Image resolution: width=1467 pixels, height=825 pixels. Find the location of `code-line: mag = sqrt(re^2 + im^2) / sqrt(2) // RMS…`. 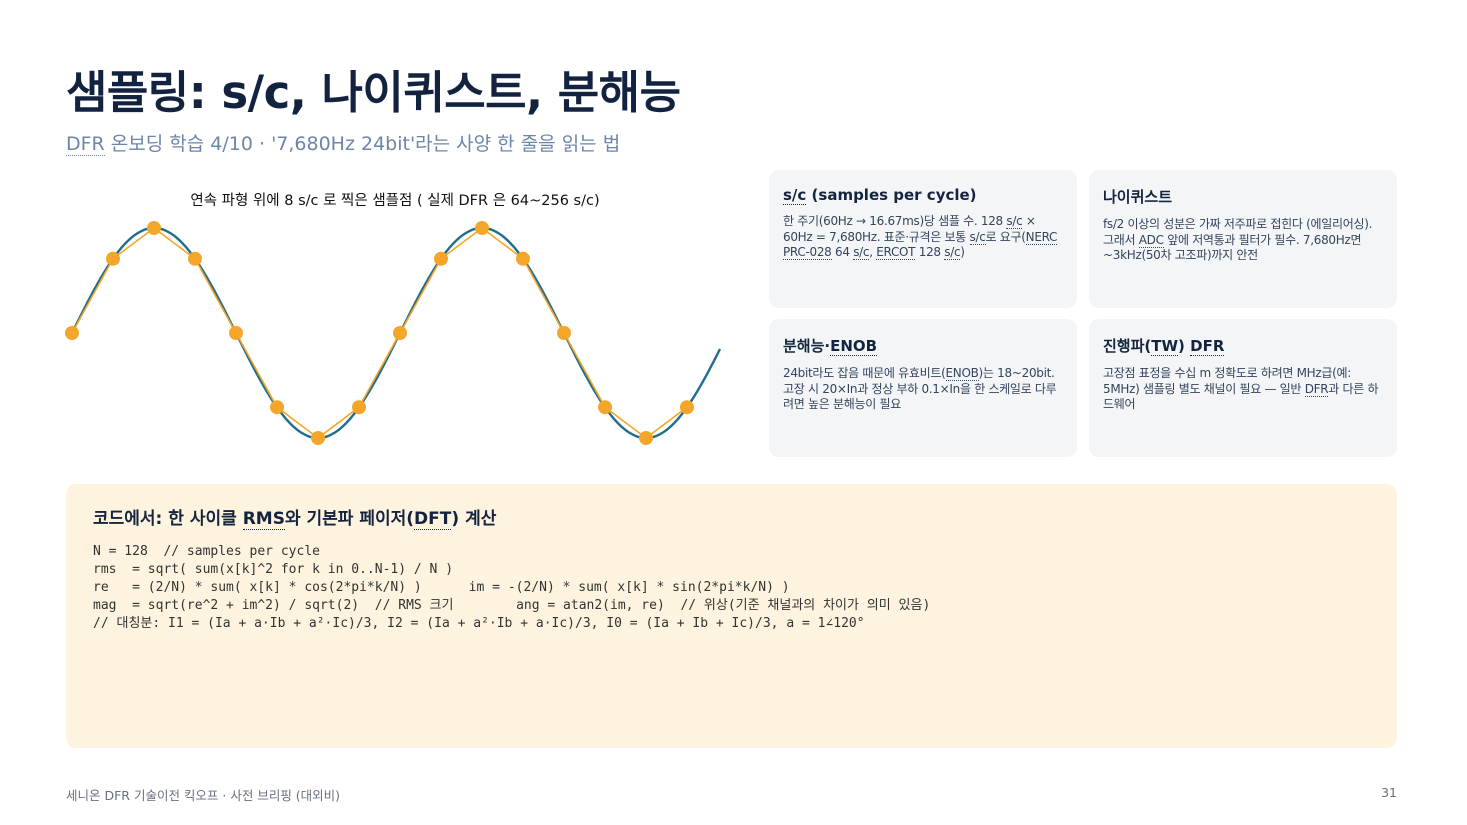

code-line: mag = sqrt(re^2 + im^2) / sqrt(2) // RMS… is located at coordinates (512, 605).